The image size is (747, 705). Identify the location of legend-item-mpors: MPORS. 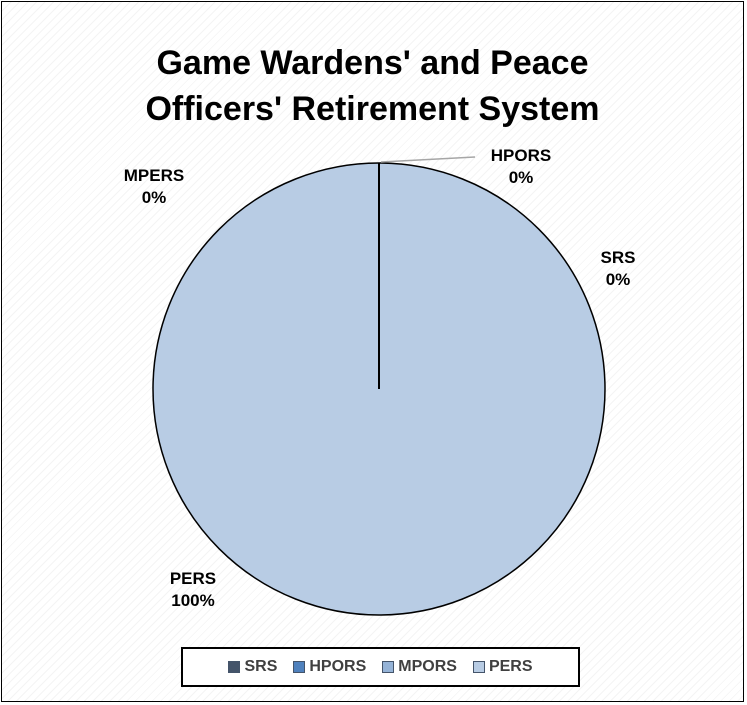
(419, 667).